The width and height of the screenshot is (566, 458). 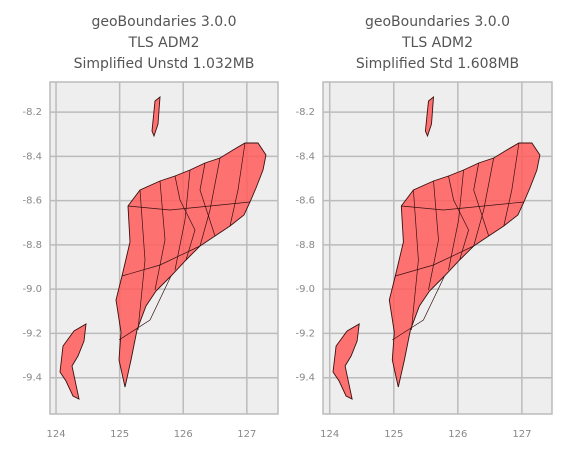 What do you see at coordinates (164, 64) in the screenshot?
I see `chart-title: Simplified Unstd 1.032MB` at bounding box center [164, 64].